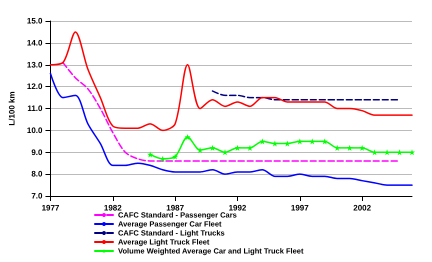  What do you see at coordinates (35, 65) in the screenshot?
I see `y-tick-label: 13.0` at bounding box center [35, 65].